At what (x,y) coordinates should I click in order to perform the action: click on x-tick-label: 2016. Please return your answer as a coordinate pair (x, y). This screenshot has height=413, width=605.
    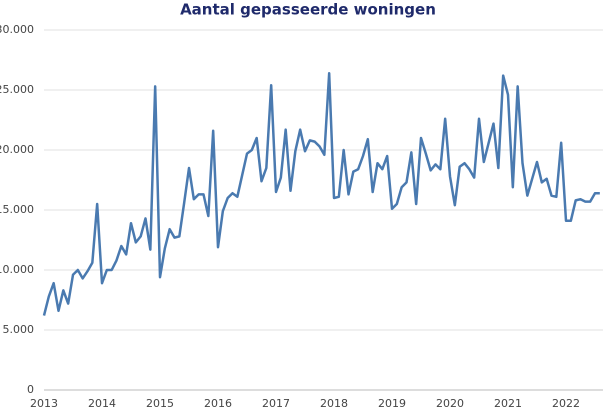
    Looking at the image, I should click on (218, 403).